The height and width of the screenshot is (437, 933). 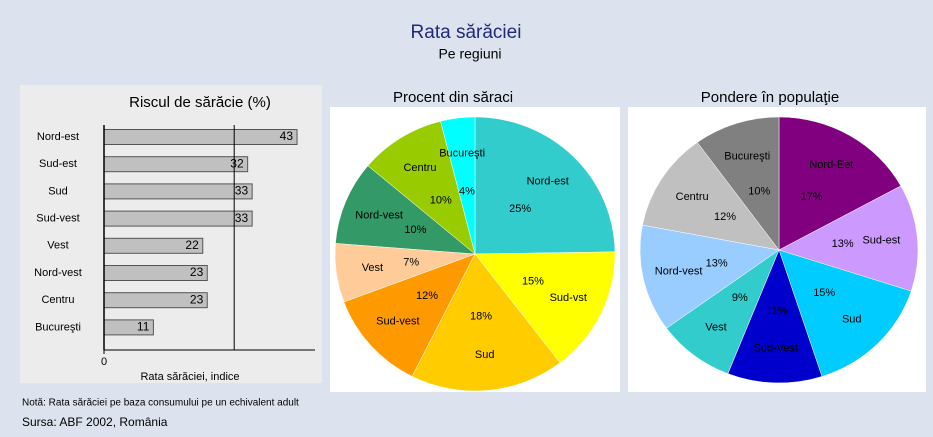 What do you see at coordinates (831, 165) in the screenshot?
I see `slice-label: Nord-Eet` at bounding box center [831, 165].